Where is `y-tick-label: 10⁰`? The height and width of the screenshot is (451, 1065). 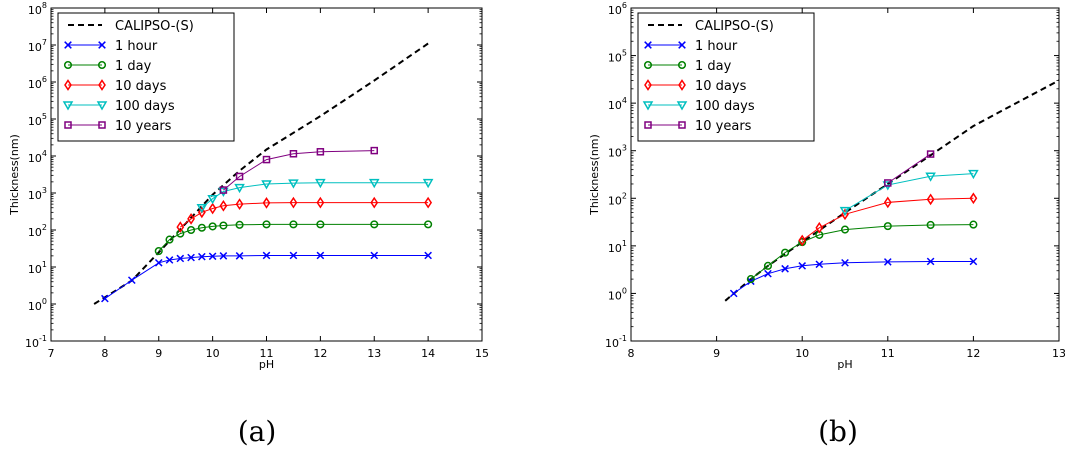 y-tick-label: 10⁰ is located at coordinates (617, 294).